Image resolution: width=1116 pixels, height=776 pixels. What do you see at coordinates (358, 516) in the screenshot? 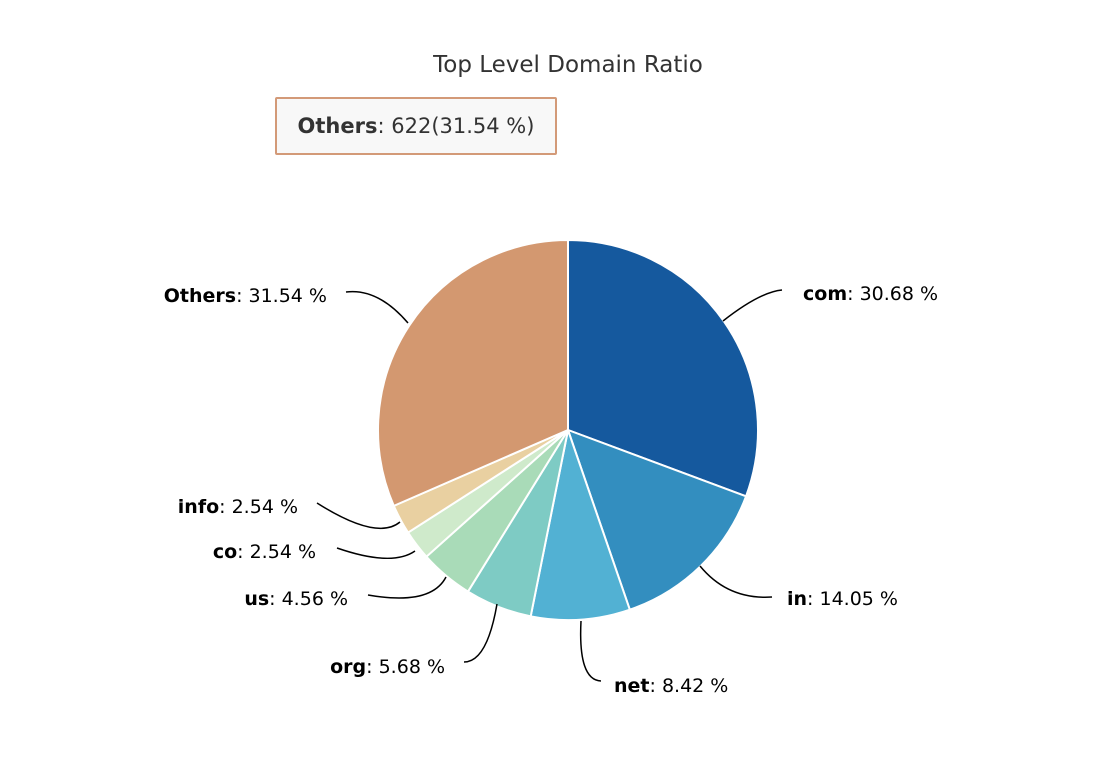
I see `leader-line-info` at bounding box center [358, 516].